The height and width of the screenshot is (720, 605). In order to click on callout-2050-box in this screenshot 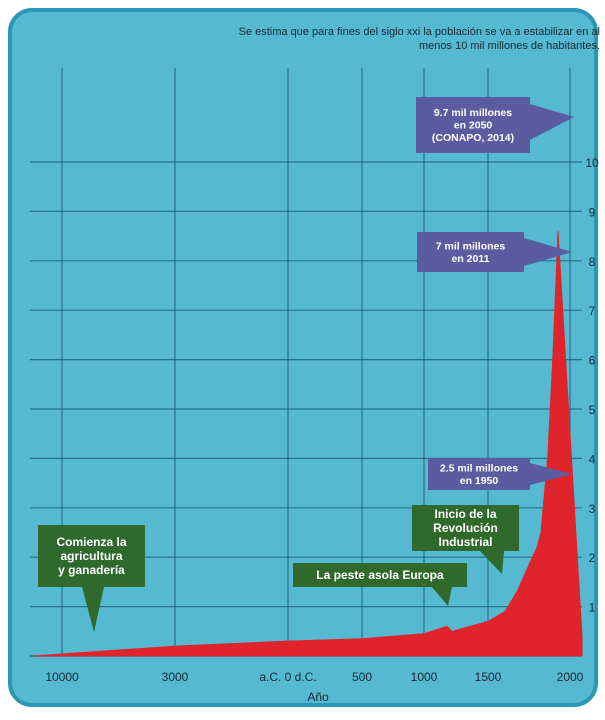, I will do `click(473, 125)`.